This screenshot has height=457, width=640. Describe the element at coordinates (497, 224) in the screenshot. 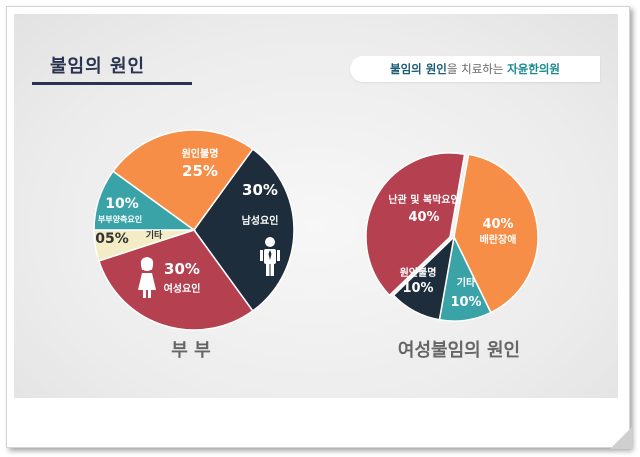

I see `pie2-label-value-0: 40%` at that location.